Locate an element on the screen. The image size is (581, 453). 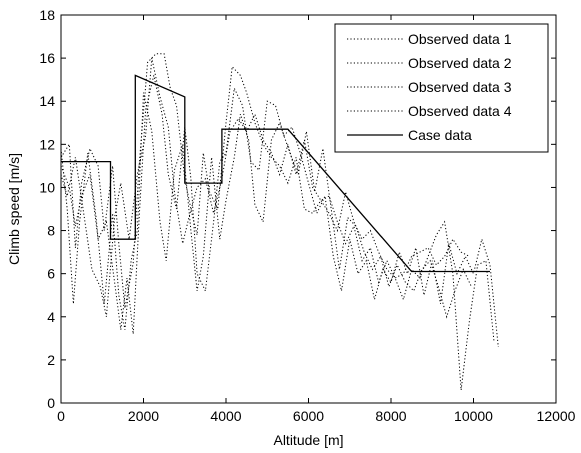
legend-box is located at coordinates (441, 88).